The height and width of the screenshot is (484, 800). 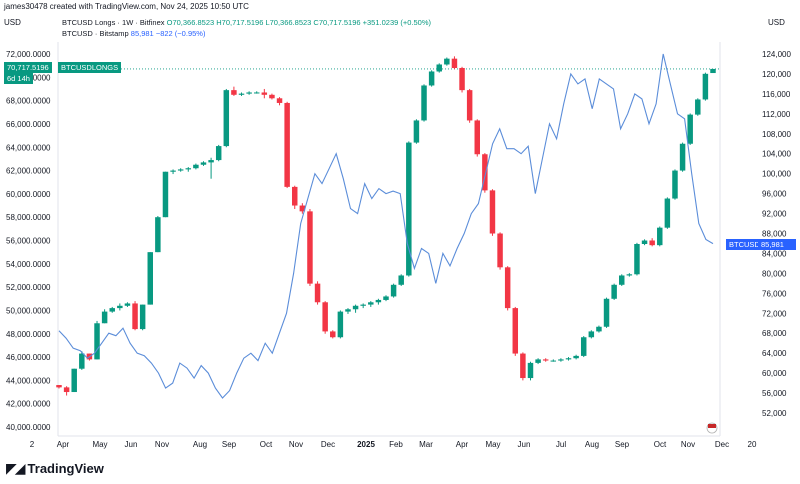 I want to click on last-price-tag: 70,717.5196, so click(x=28, y=67).